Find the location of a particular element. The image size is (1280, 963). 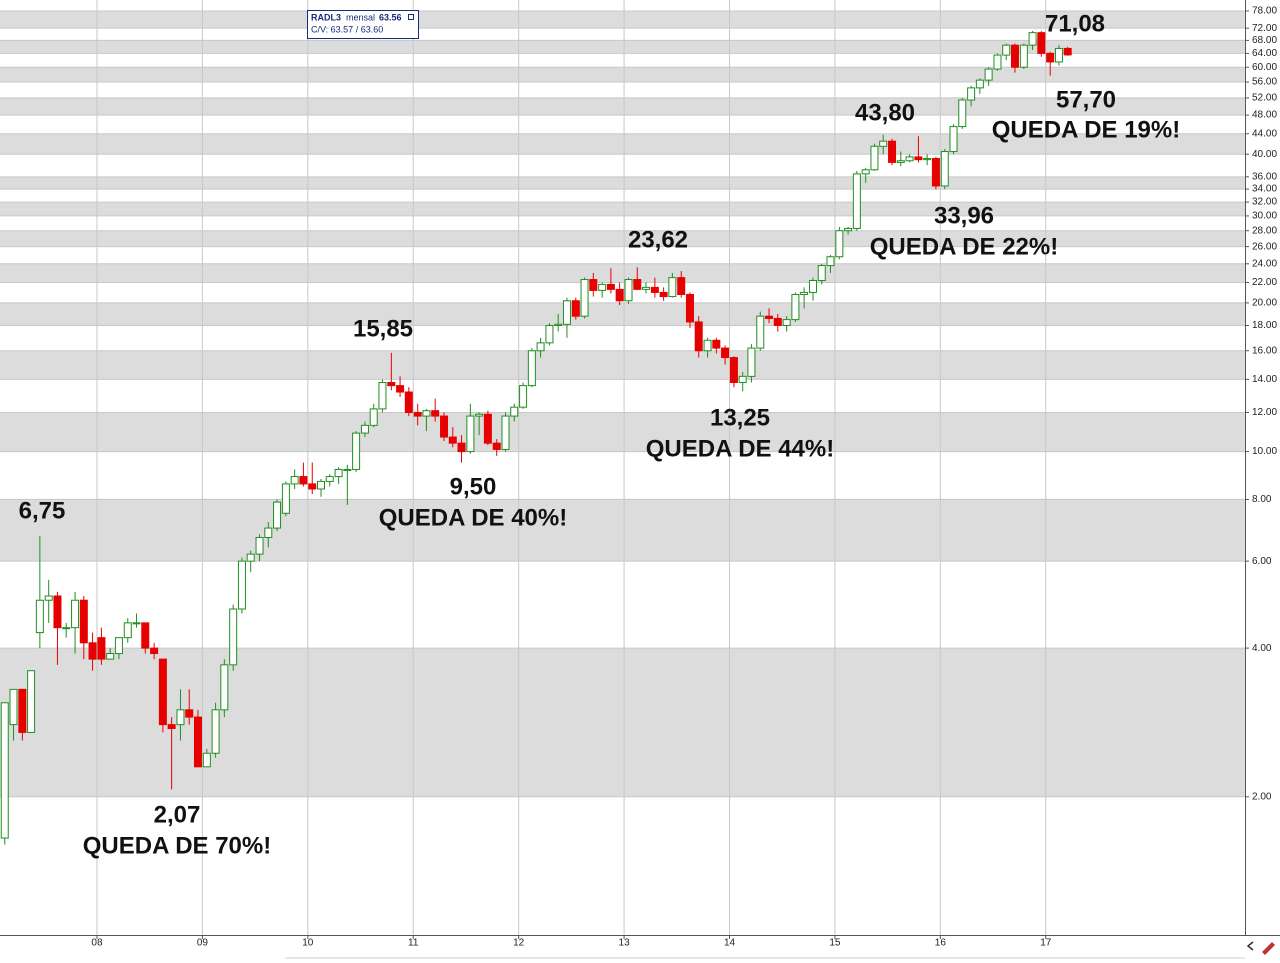

annotation: QUEDA DE 40%! is located at coordinates (473, 517).